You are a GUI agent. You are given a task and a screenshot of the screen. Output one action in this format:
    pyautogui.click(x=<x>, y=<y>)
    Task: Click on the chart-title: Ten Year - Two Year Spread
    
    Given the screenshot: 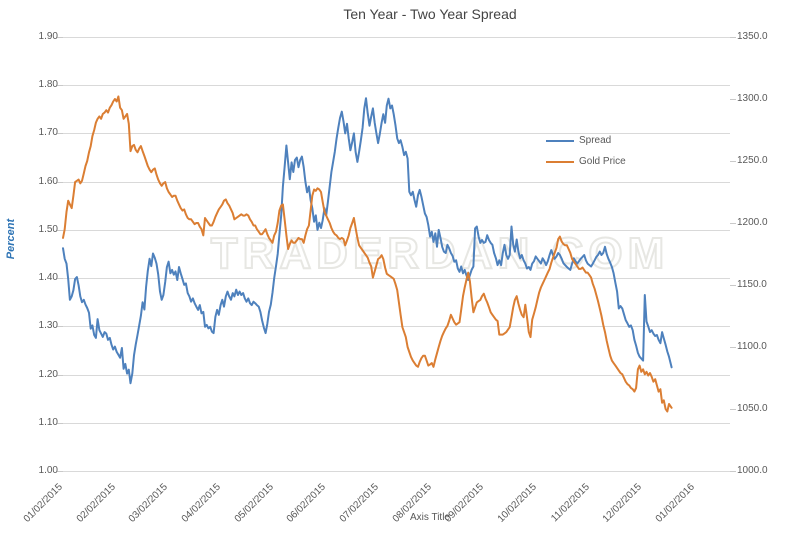 What is the action you would take?
    pyautogui.click(x=430, y=14)
    